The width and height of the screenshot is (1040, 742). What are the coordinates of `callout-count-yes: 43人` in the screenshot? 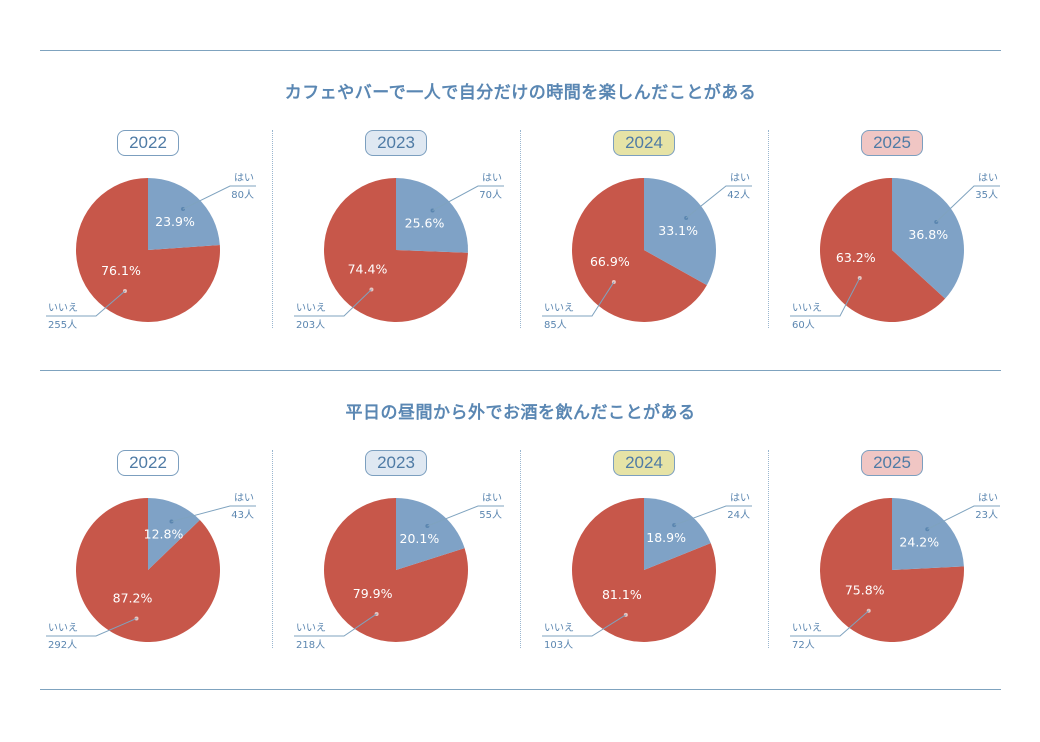 It's located at (242, 515).